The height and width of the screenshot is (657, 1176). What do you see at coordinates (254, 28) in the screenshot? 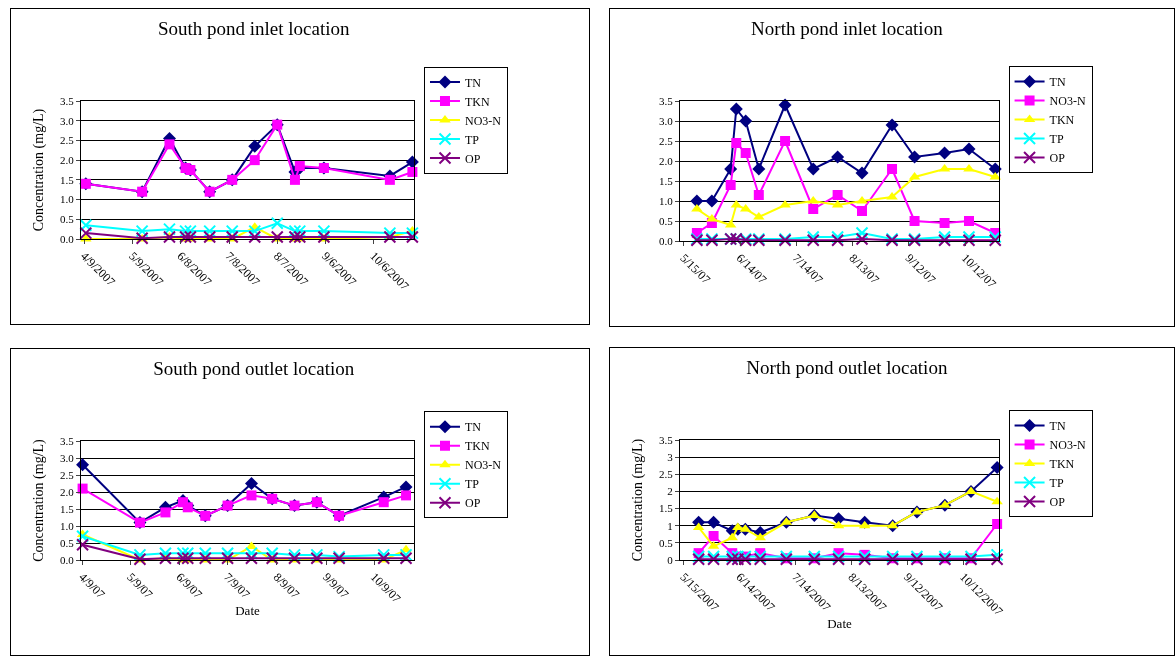
I see `chart-title: South pond inlet location` at bounding box center [254, 28].